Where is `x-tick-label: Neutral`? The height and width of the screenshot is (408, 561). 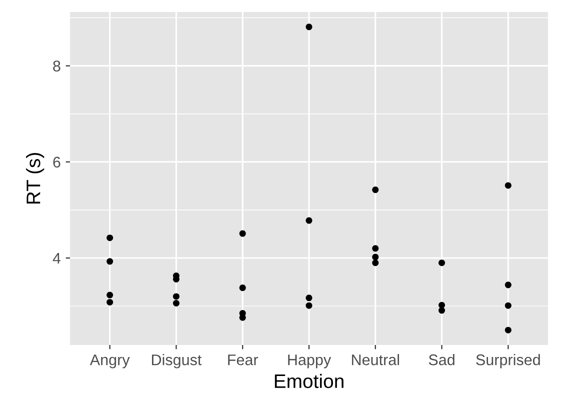
x-tick-label: Neutral is located at coordinates (375, 360).